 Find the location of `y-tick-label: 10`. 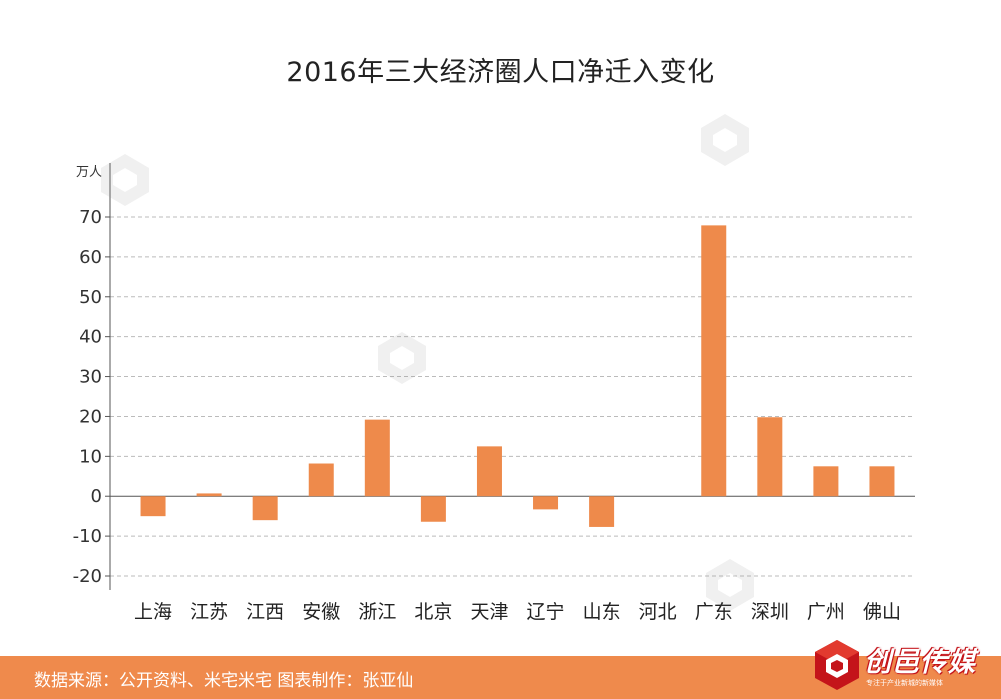

y-tick-label: 10 is located at coordinates (90, 456).